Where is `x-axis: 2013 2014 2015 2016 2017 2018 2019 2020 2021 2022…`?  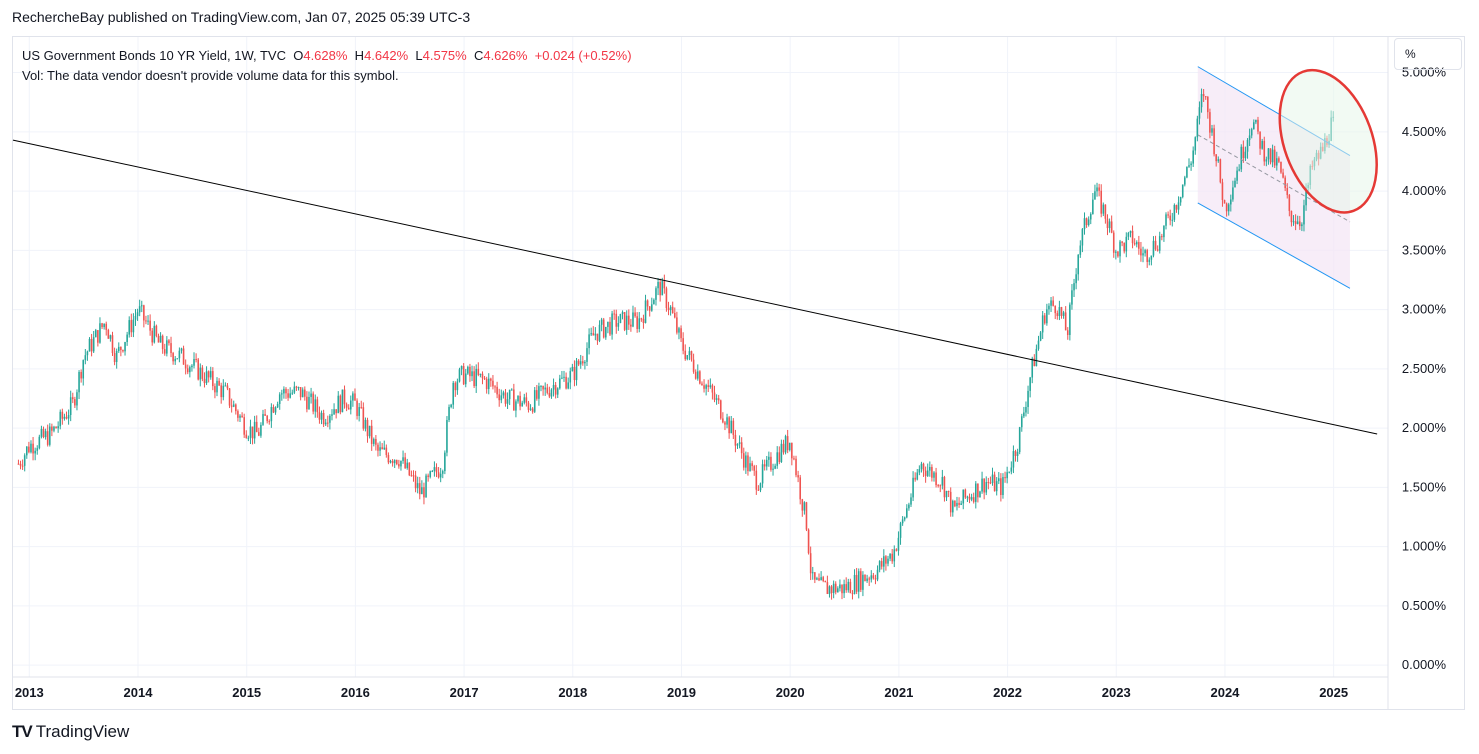
x-axis: 2013 2014 2015 2016 2017 2018 2019 2020 2021 2022… is located at coordinates (700, 688).